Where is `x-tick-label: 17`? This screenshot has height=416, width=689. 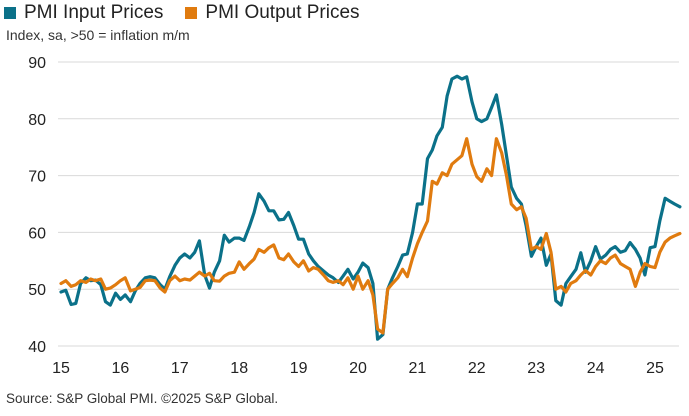 x-tick-label: 17 is located at coordinates (180, 368).